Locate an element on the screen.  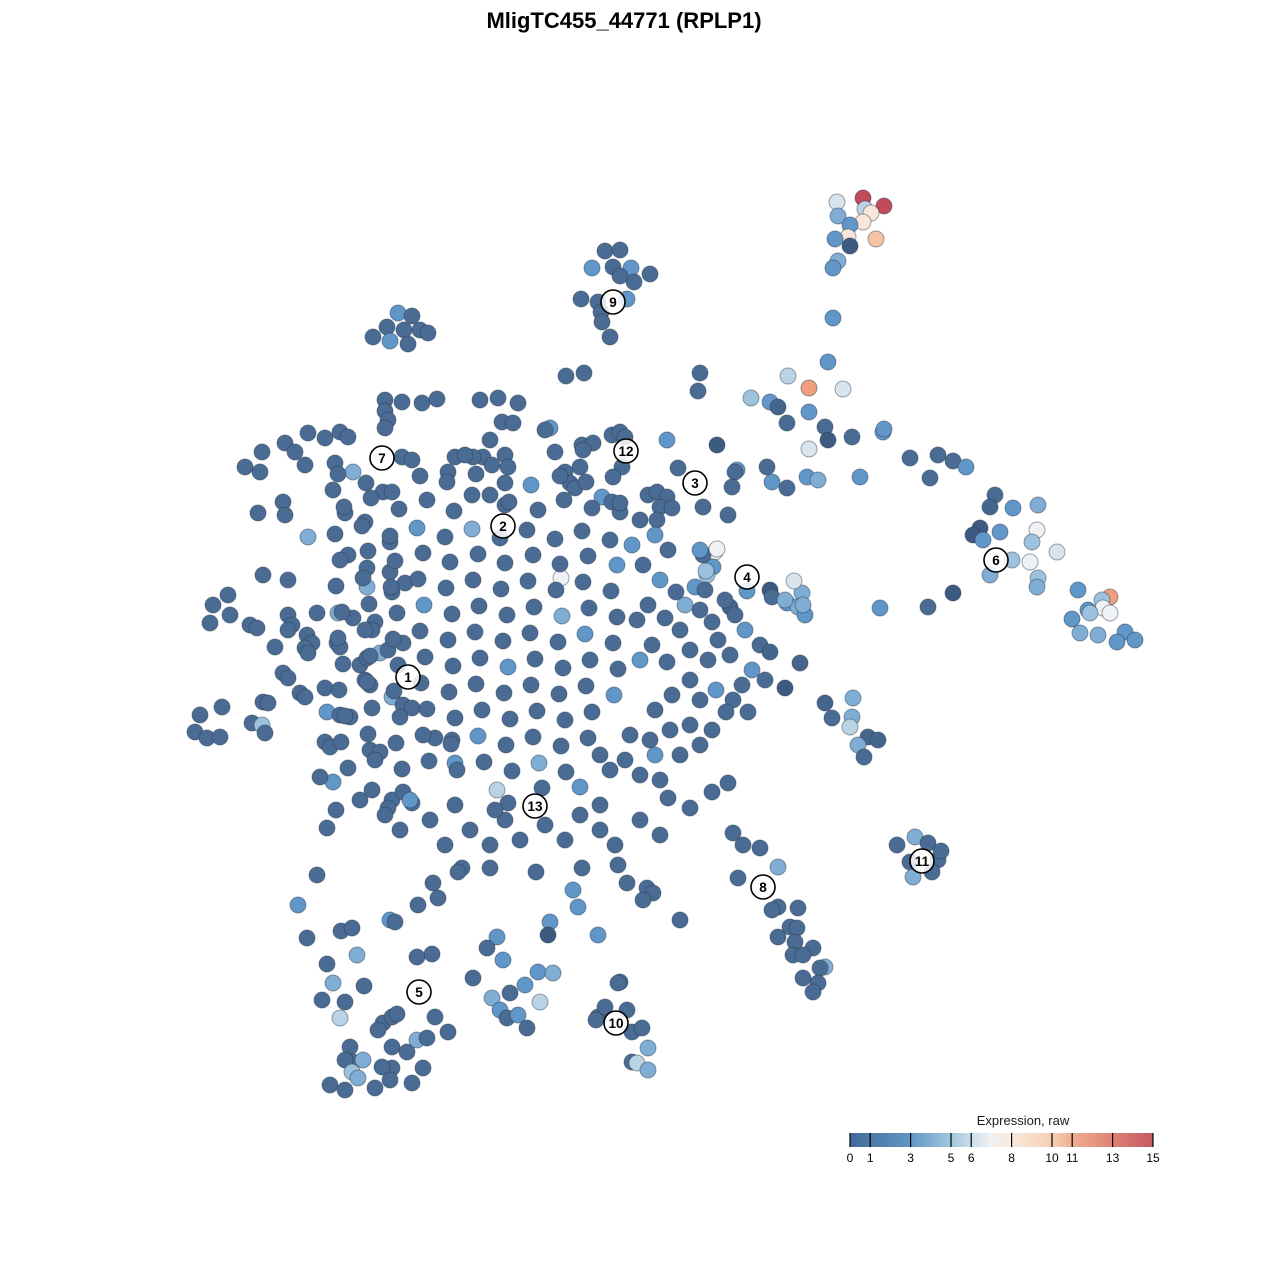
cluster-label-number: 6 is located at coordinates (996, 560).